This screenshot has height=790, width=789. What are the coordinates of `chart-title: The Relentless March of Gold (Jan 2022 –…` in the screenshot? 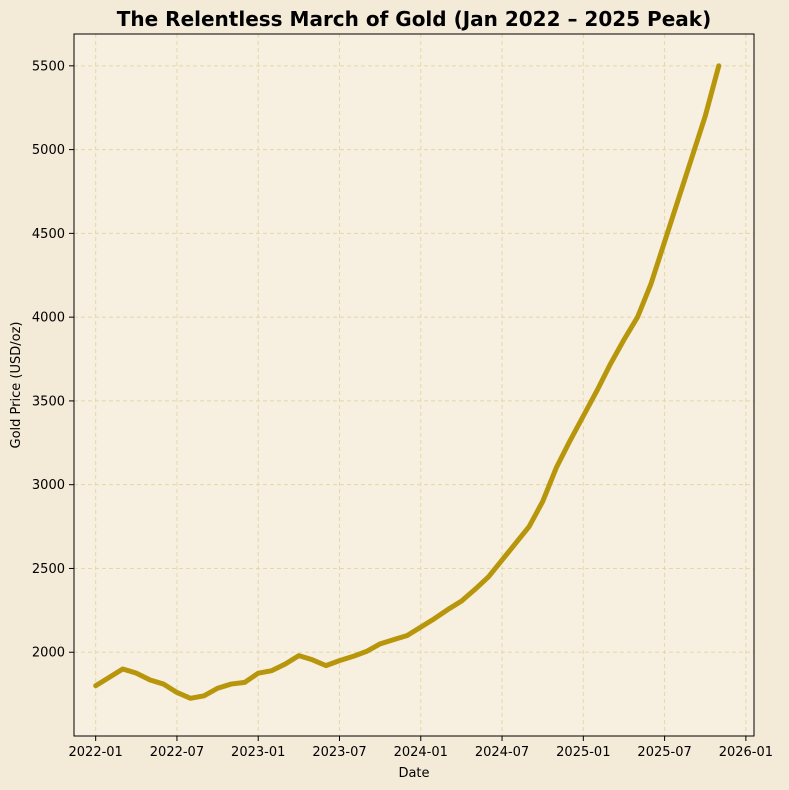 It's located at (414, 19).